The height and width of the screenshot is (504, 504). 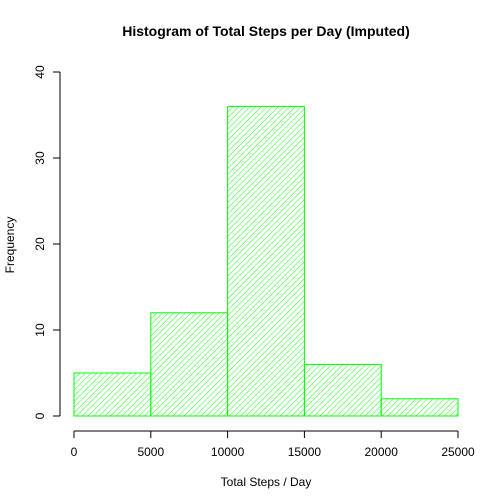 I want to click on x-axis-label: Total Steps / Day, so click(x=266, y=482).